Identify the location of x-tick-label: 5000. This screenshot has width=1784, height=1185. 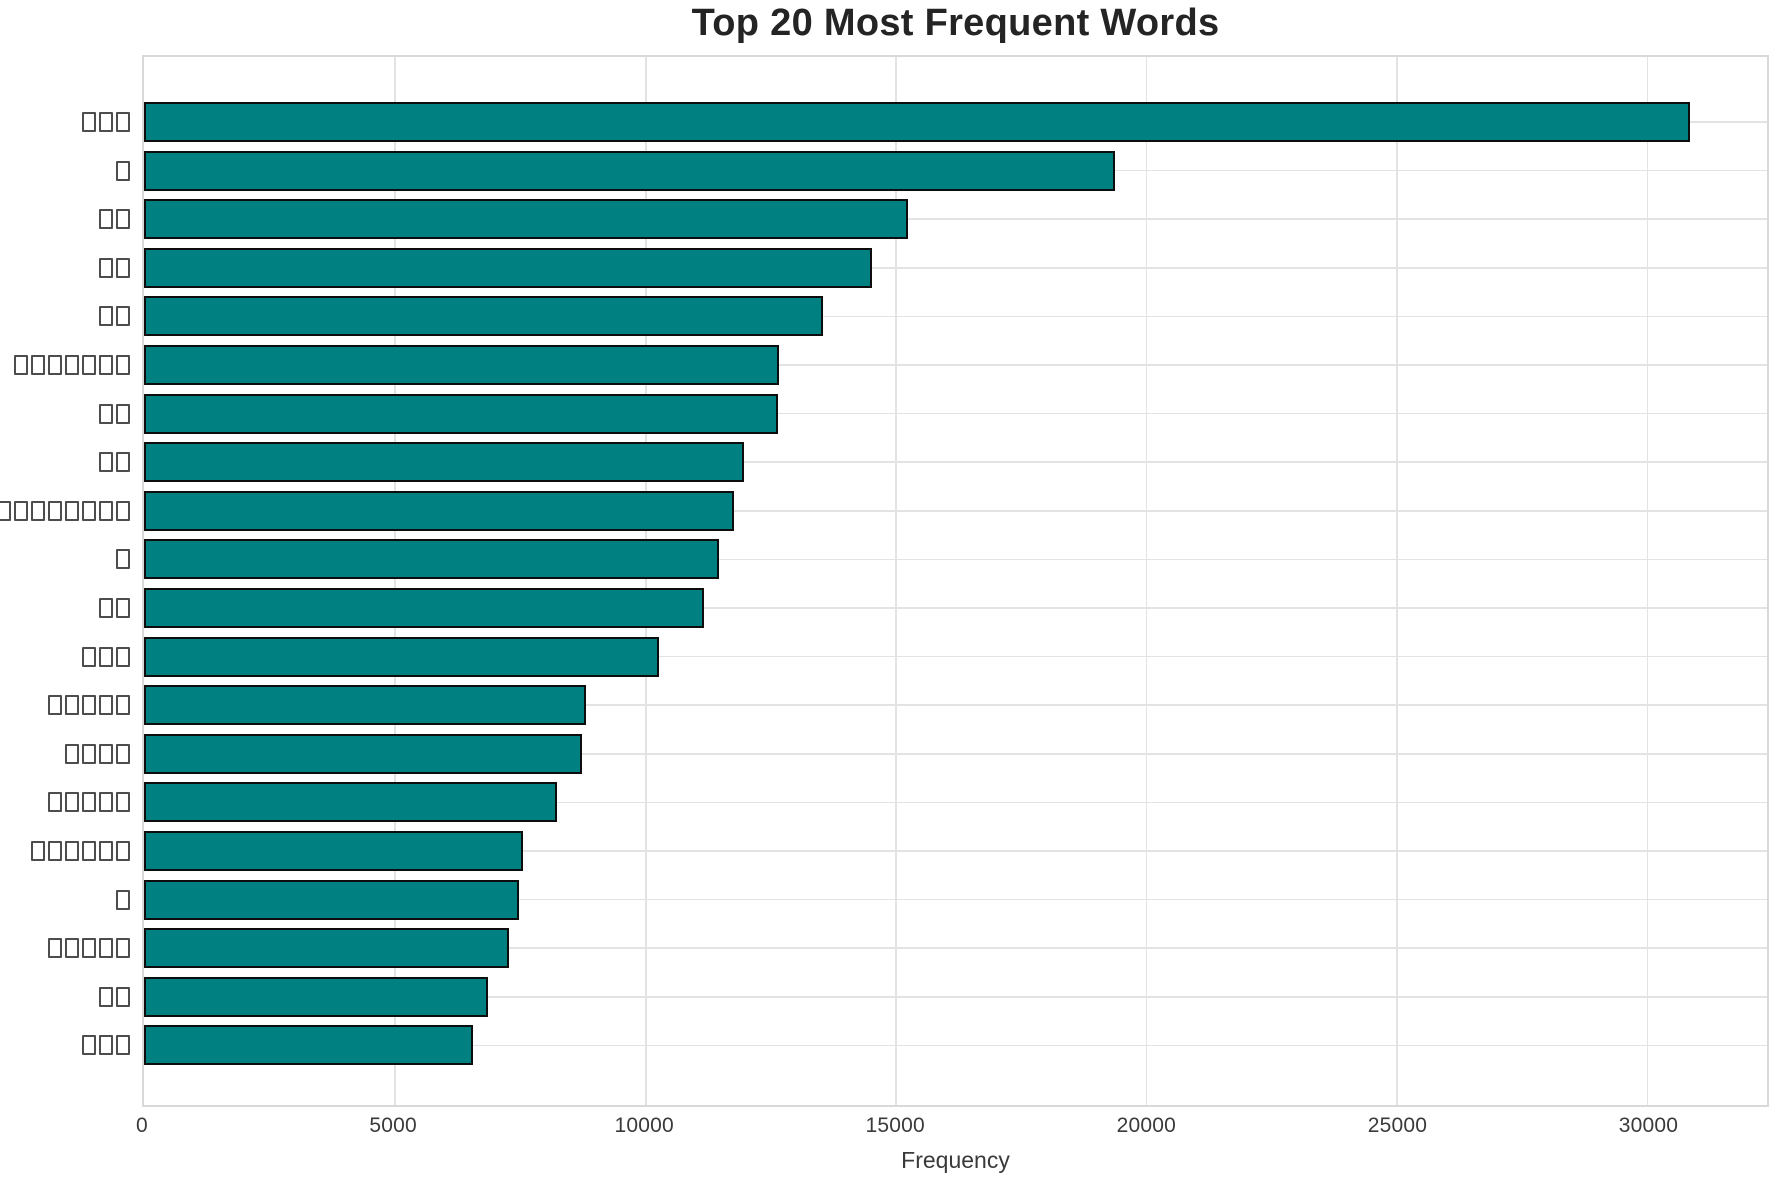
(393, 1125).